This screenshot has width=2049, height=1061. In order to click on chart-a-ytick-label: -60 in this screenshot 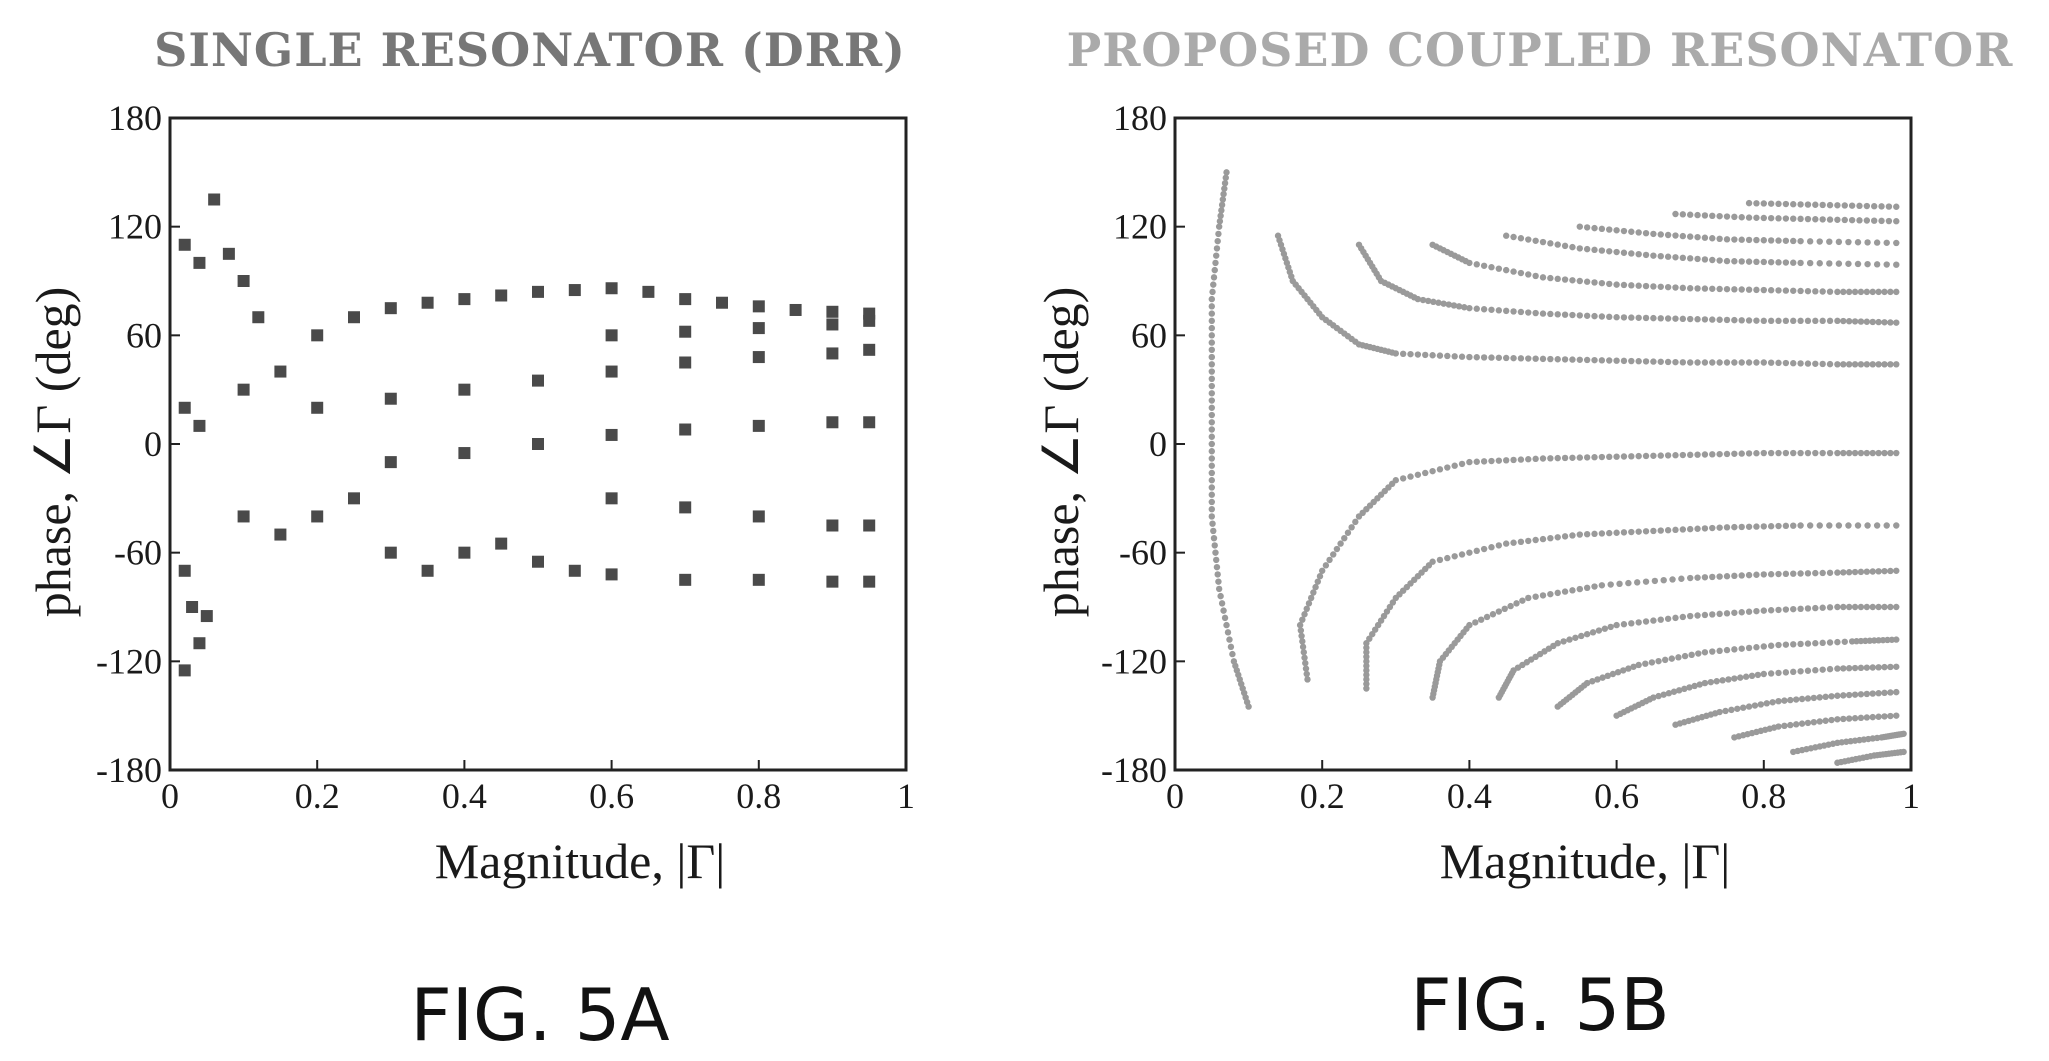, I will do `click(138, 553)`.